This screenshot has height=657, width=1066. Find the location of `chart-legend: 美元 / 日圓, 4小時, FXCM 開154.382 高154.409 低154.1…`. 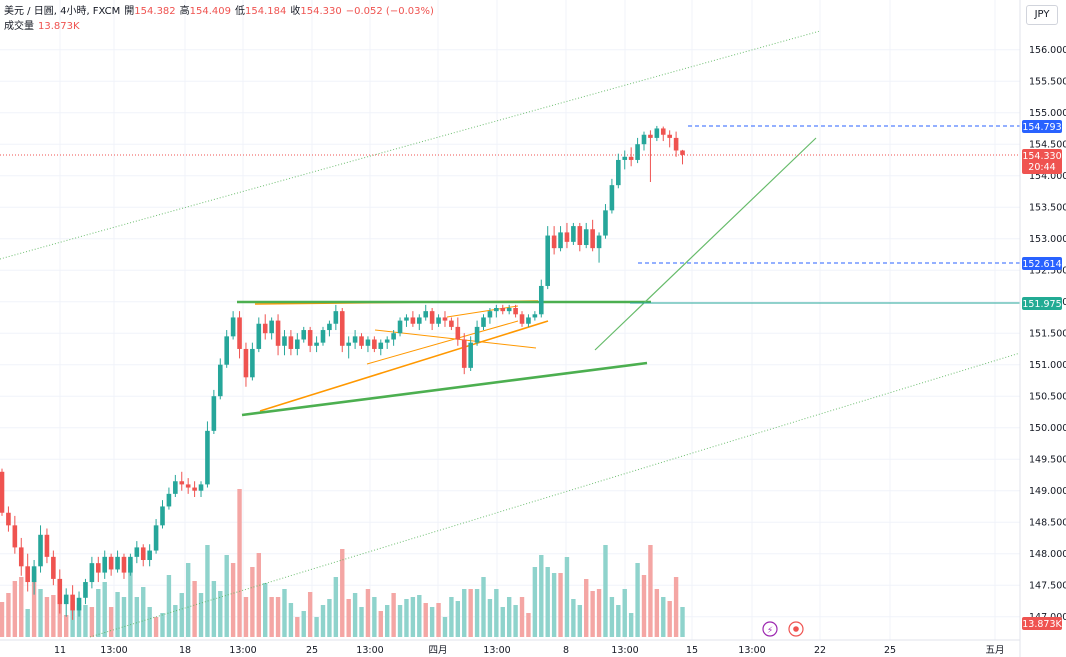

chart-legend: 美元 / 日圓, 4小時, FXCM 開154.382 高154.409 低154.1… is located at coordinates (219, 19).